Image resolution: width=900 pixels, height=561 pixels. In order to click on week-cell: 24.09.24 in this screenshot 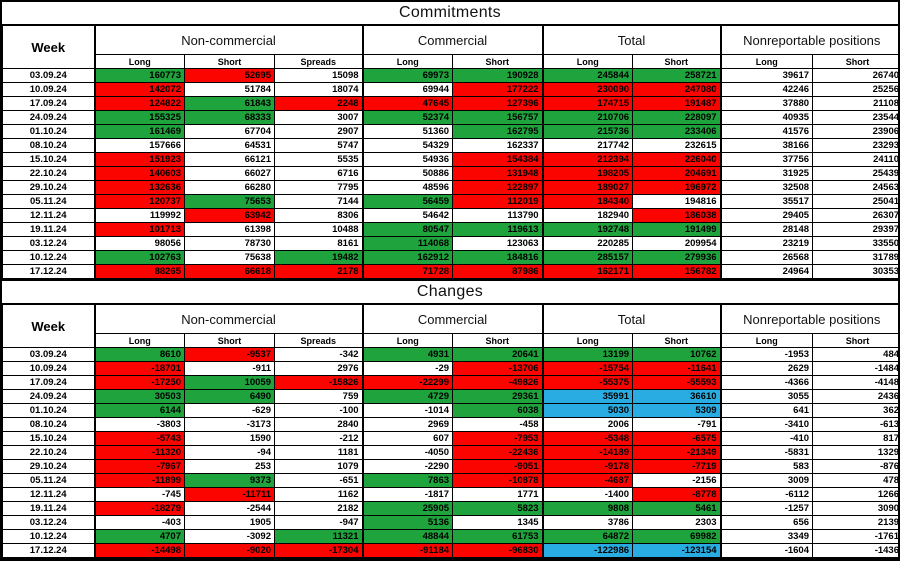, I will do `click(49, 397)`.